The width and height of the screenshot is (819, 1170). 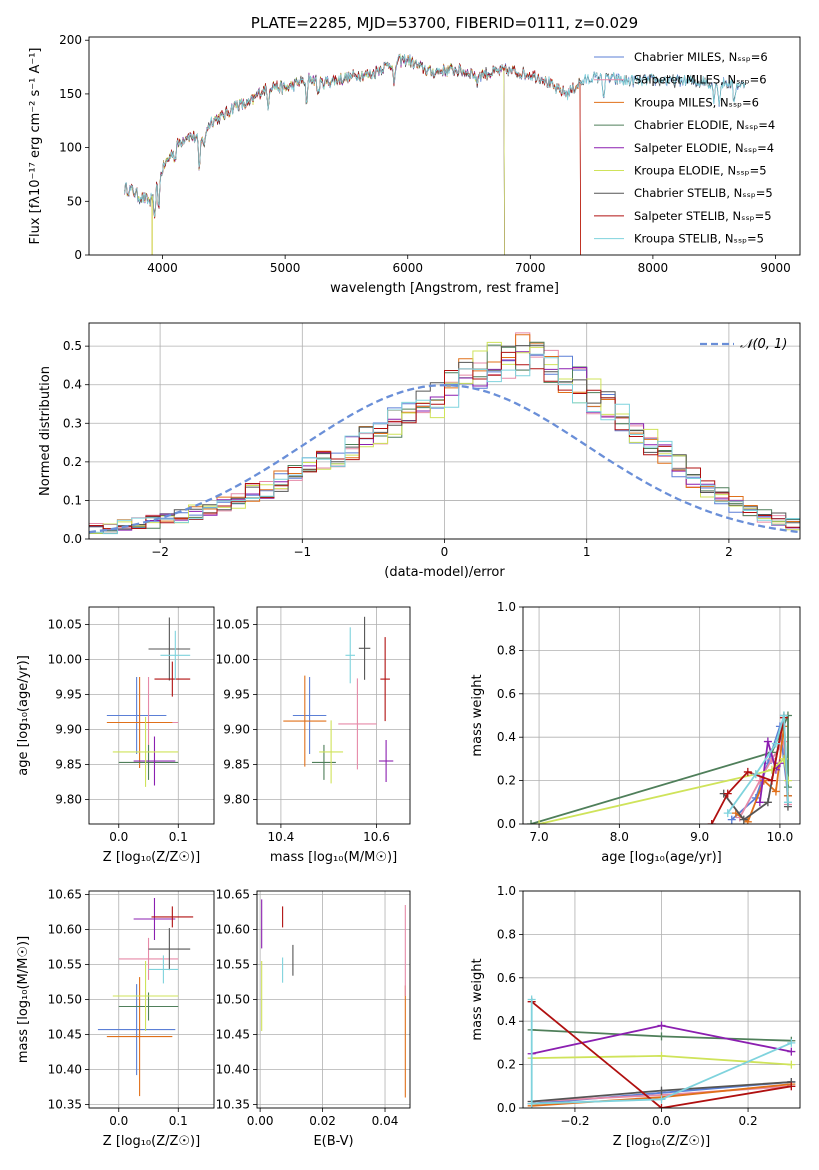 I want to click on errorbar-chabrier-elodie, so click(x=148, y=1006).